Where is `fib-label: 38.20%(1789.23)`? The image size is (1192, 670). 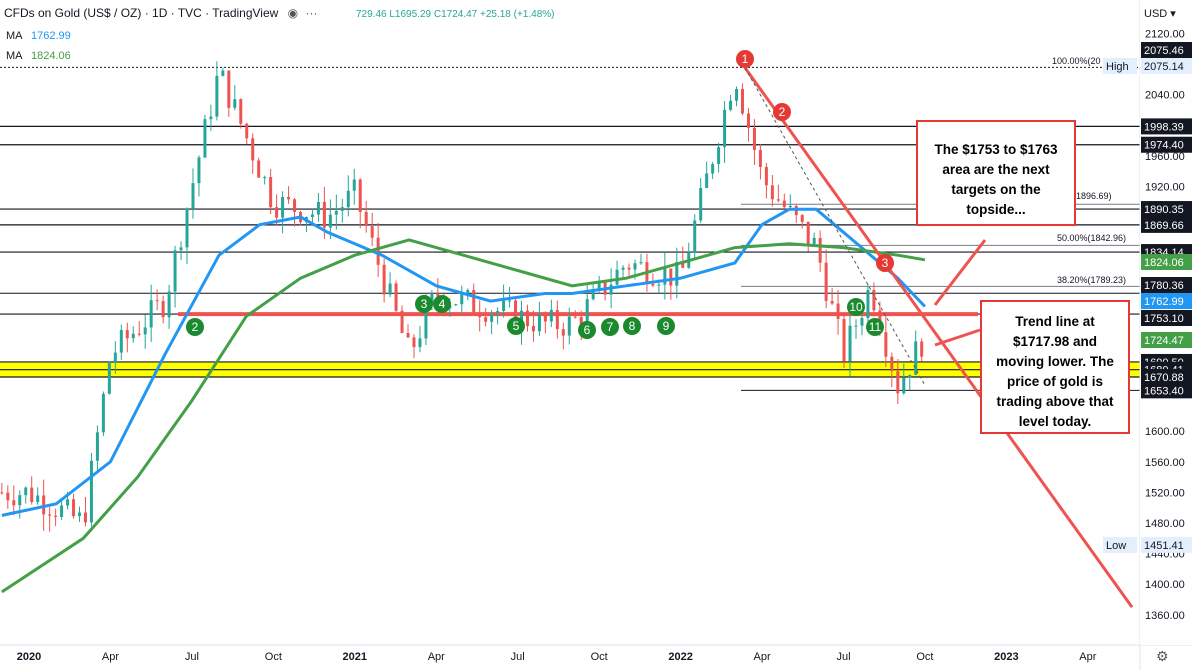
fib-label: 38.20%(1789.23) is located at coordinates (1091, 280).